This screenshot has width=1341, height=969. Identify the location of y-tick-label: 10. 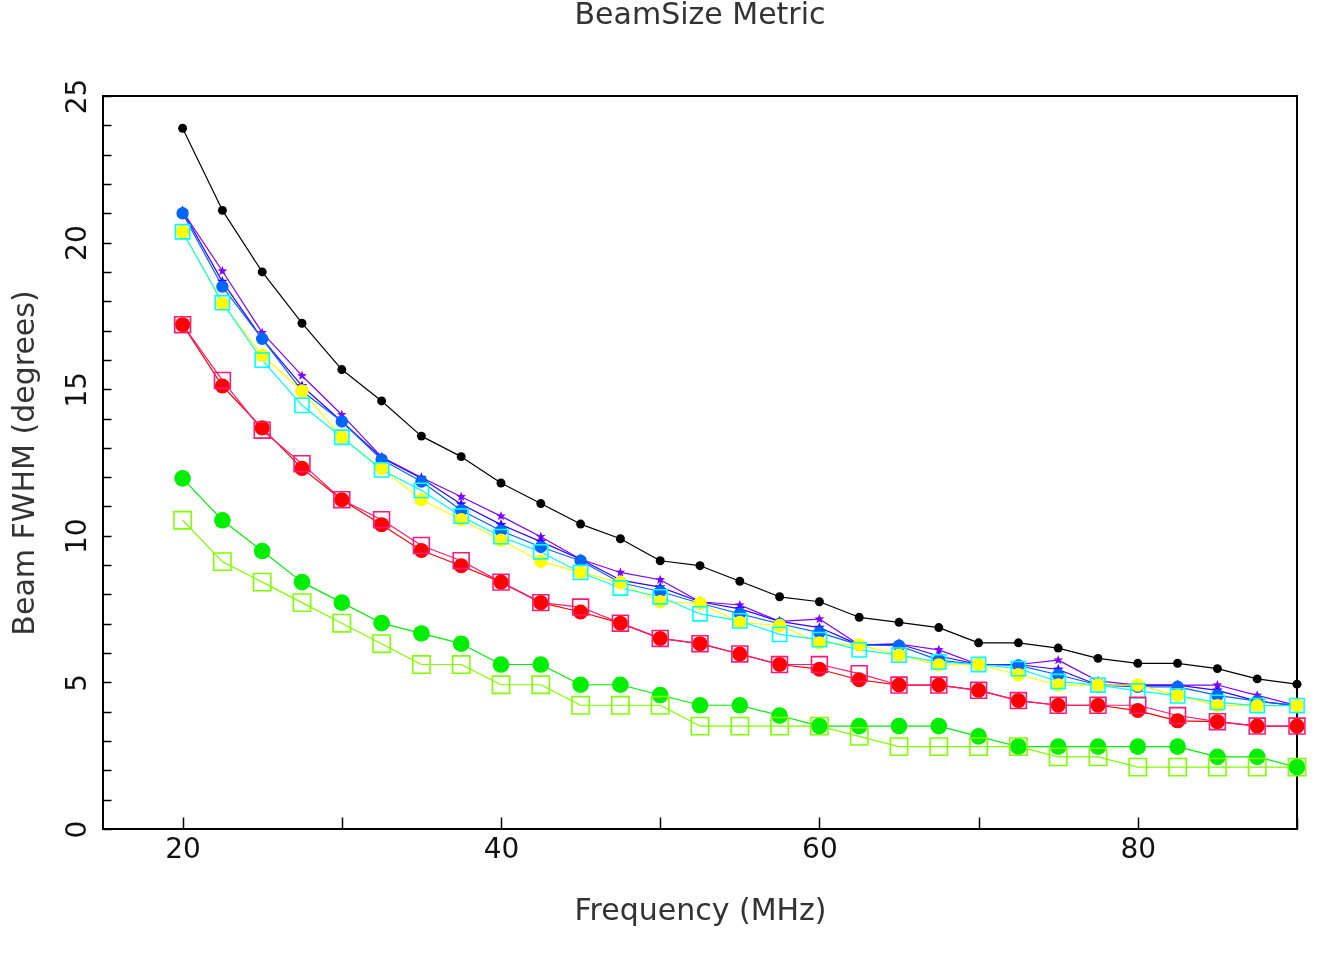
(76, 536).